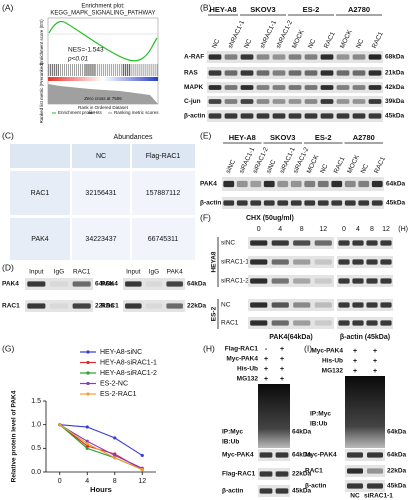  What do you see at coordinates (115, 481) in the screenshot?
I see `x-tick-label: 8` at bounding box center [115, 481].